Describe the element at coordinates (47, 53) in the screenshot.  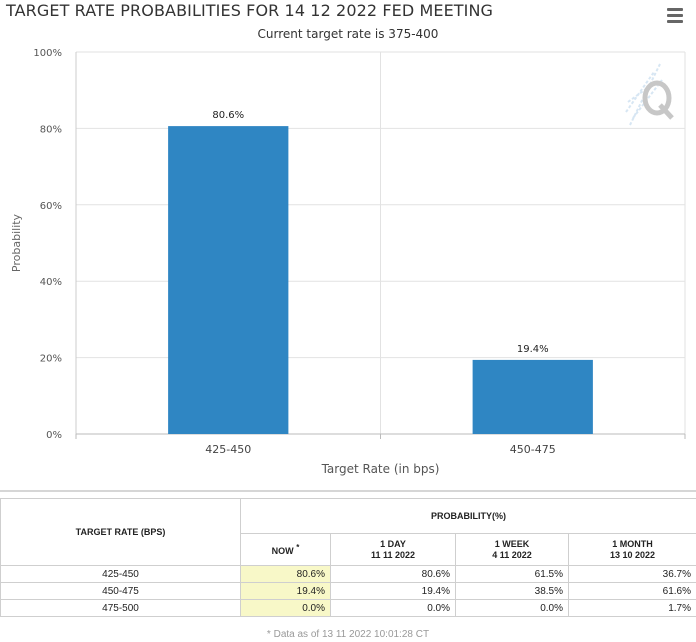
I see `y-tick-label: 100%` at that location.